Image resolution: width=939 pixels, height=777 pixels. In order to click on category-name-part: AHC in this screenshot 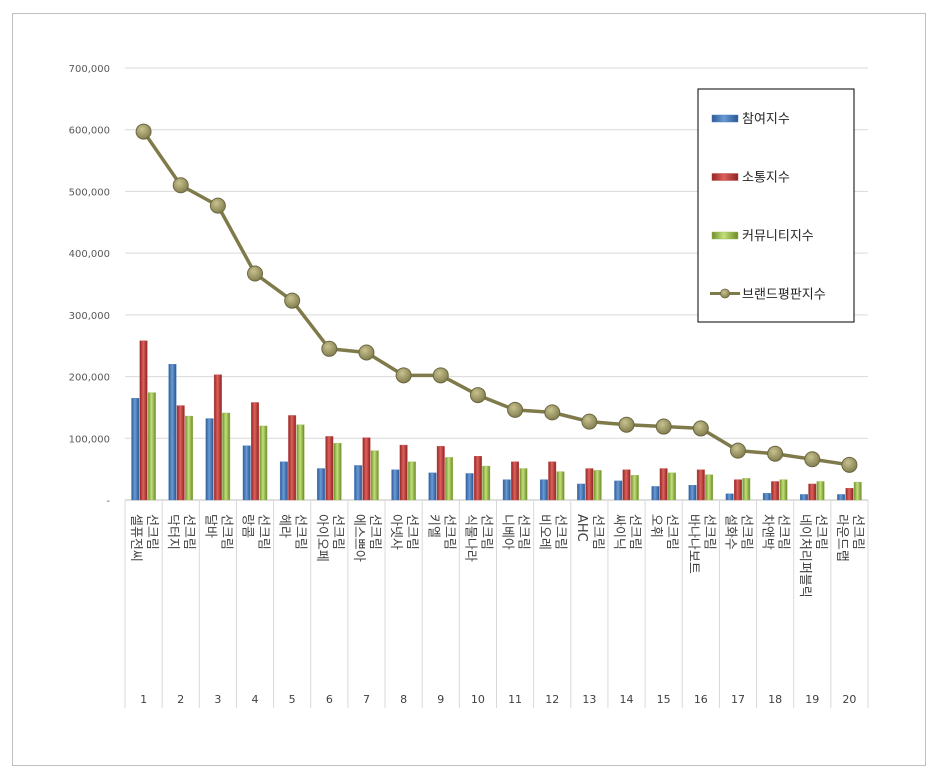, I will do `click(581, 528)`.